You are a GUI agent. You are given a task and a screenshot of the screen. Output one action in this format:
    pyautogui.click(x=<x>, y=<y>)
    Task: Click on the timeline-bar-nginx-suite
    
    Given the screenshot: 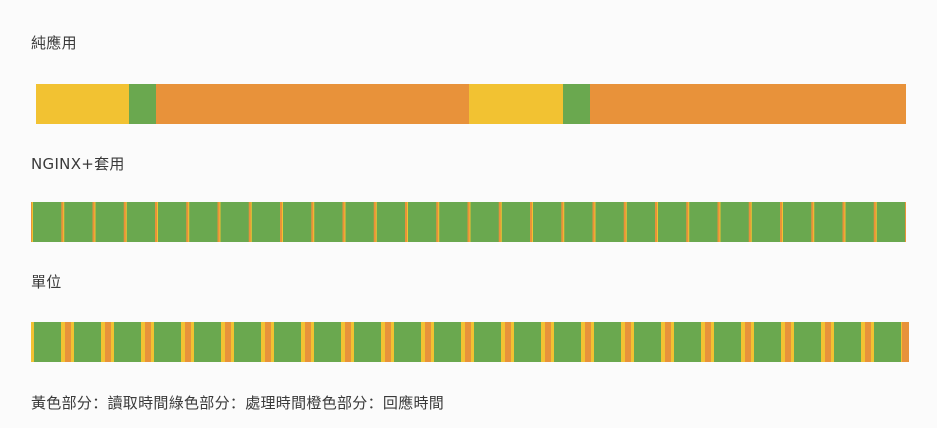 What is the action you would take?
    pyautogui.click(x=468, y=222)
    